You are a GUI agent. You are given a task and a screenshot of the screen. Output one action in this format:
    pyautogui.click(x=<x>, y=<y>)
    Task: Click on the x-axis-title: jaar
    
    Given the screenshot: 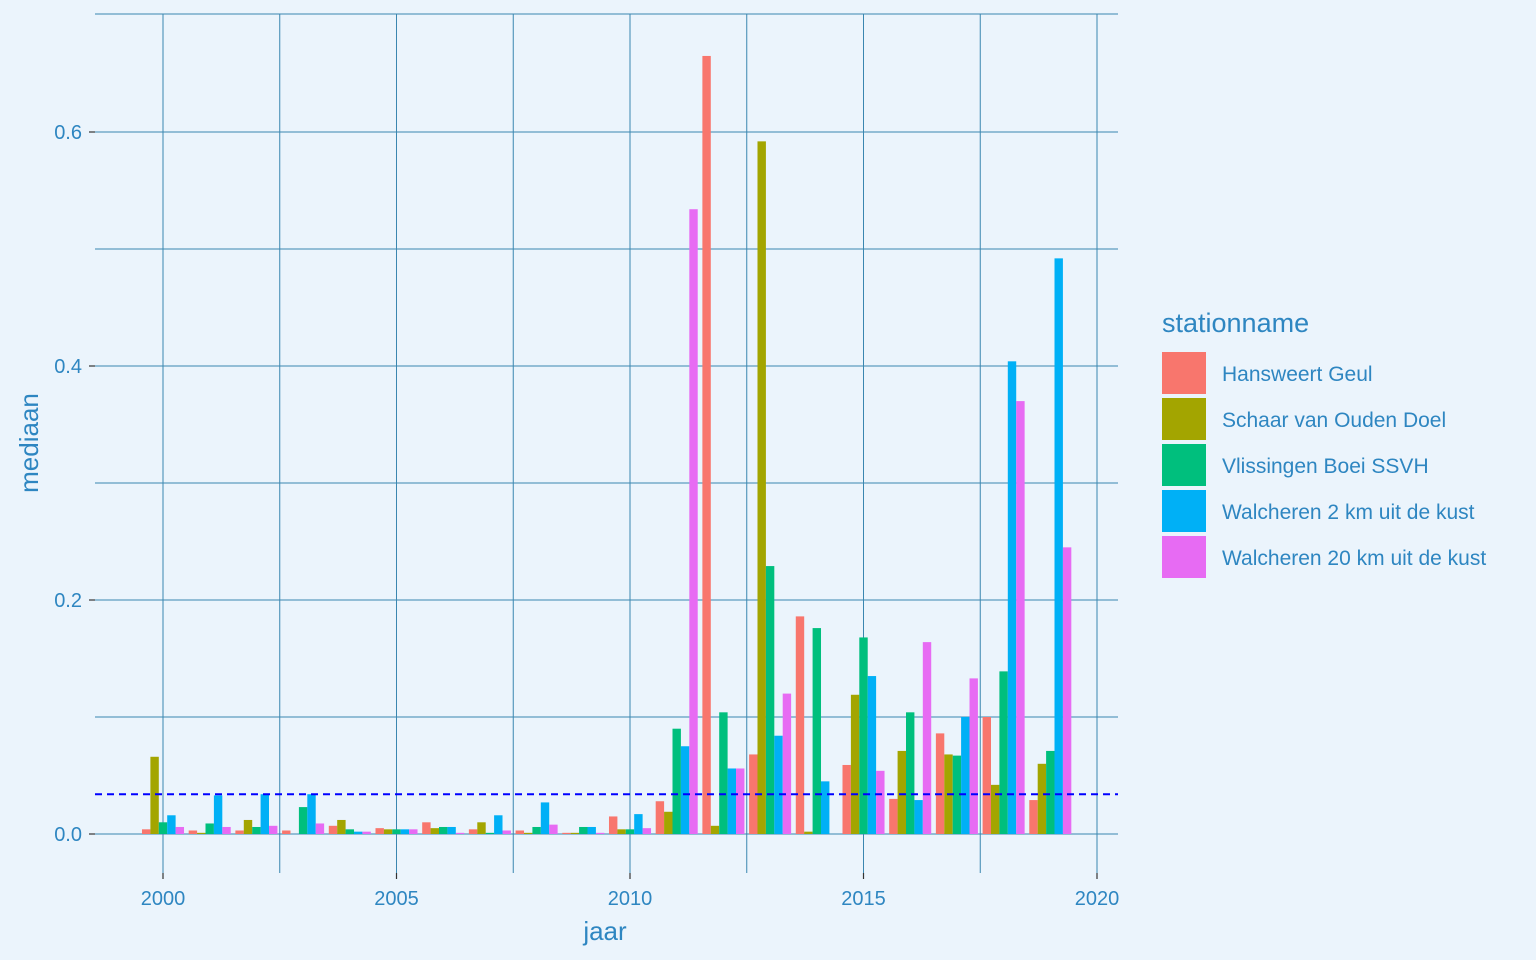 What is the action you would take?
    pyautogui.click(x=604, y=931)
    